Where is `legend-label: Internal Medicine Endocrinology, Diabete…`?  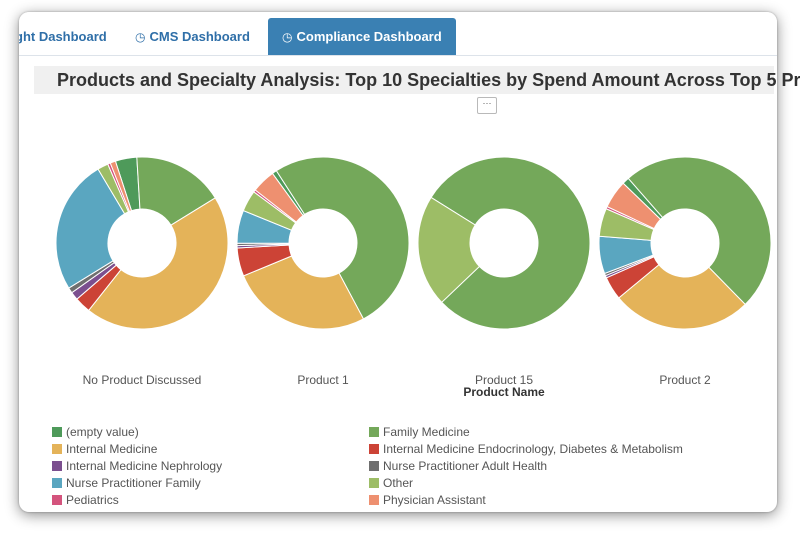 legend-label: Internal Medicine Endocrinology, Diabete… is located at coordinates (533, 449).